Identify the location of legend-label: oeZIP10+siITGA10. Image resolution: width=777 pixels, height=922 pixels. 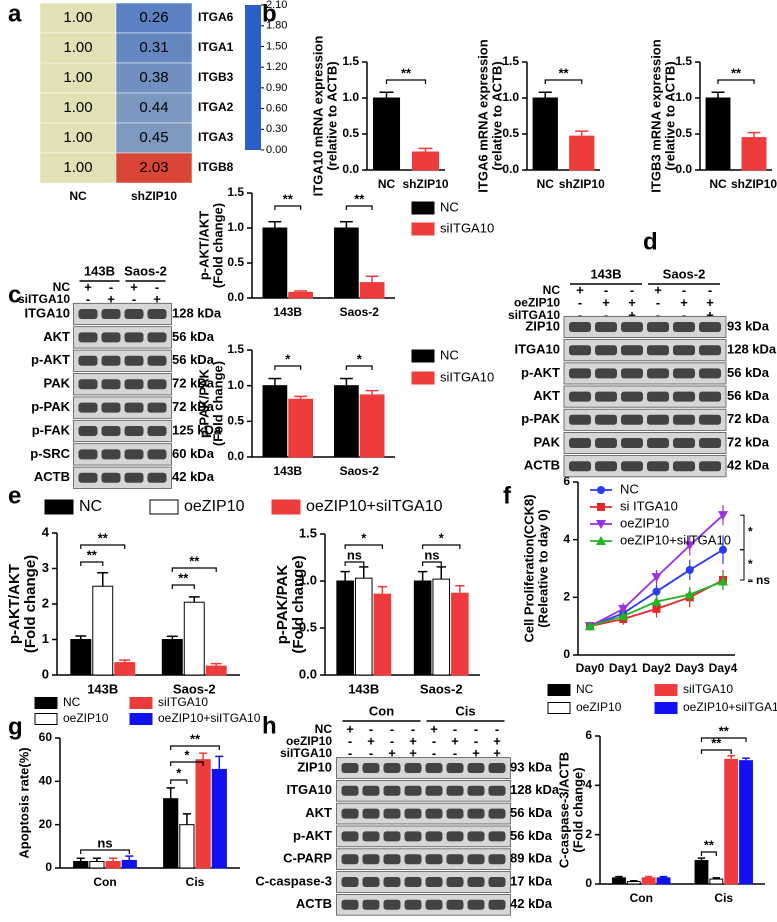
(374, 506).